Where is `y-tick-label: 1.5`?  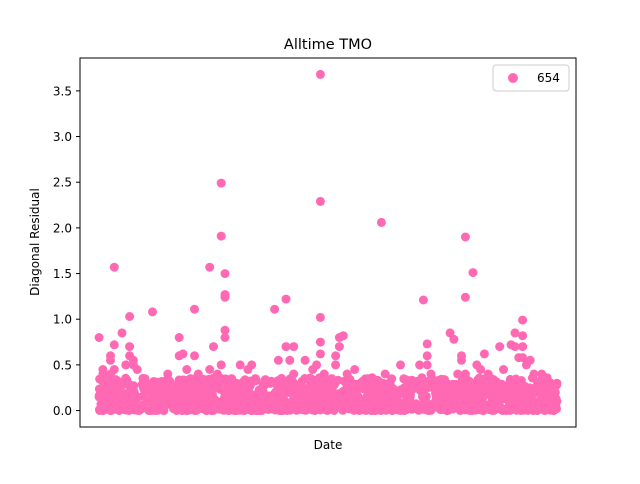
y-tick-label: 1.5 is located at coordinates (62, 274).